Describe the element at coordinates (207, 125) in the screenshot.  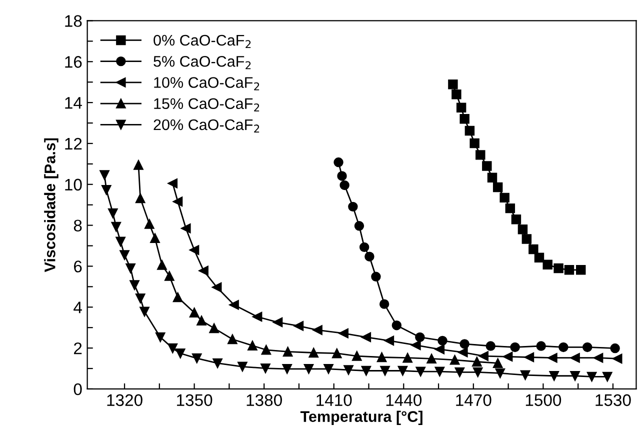
I see `legend-label: 20% CaO-CaF$_{2}$` at that location.